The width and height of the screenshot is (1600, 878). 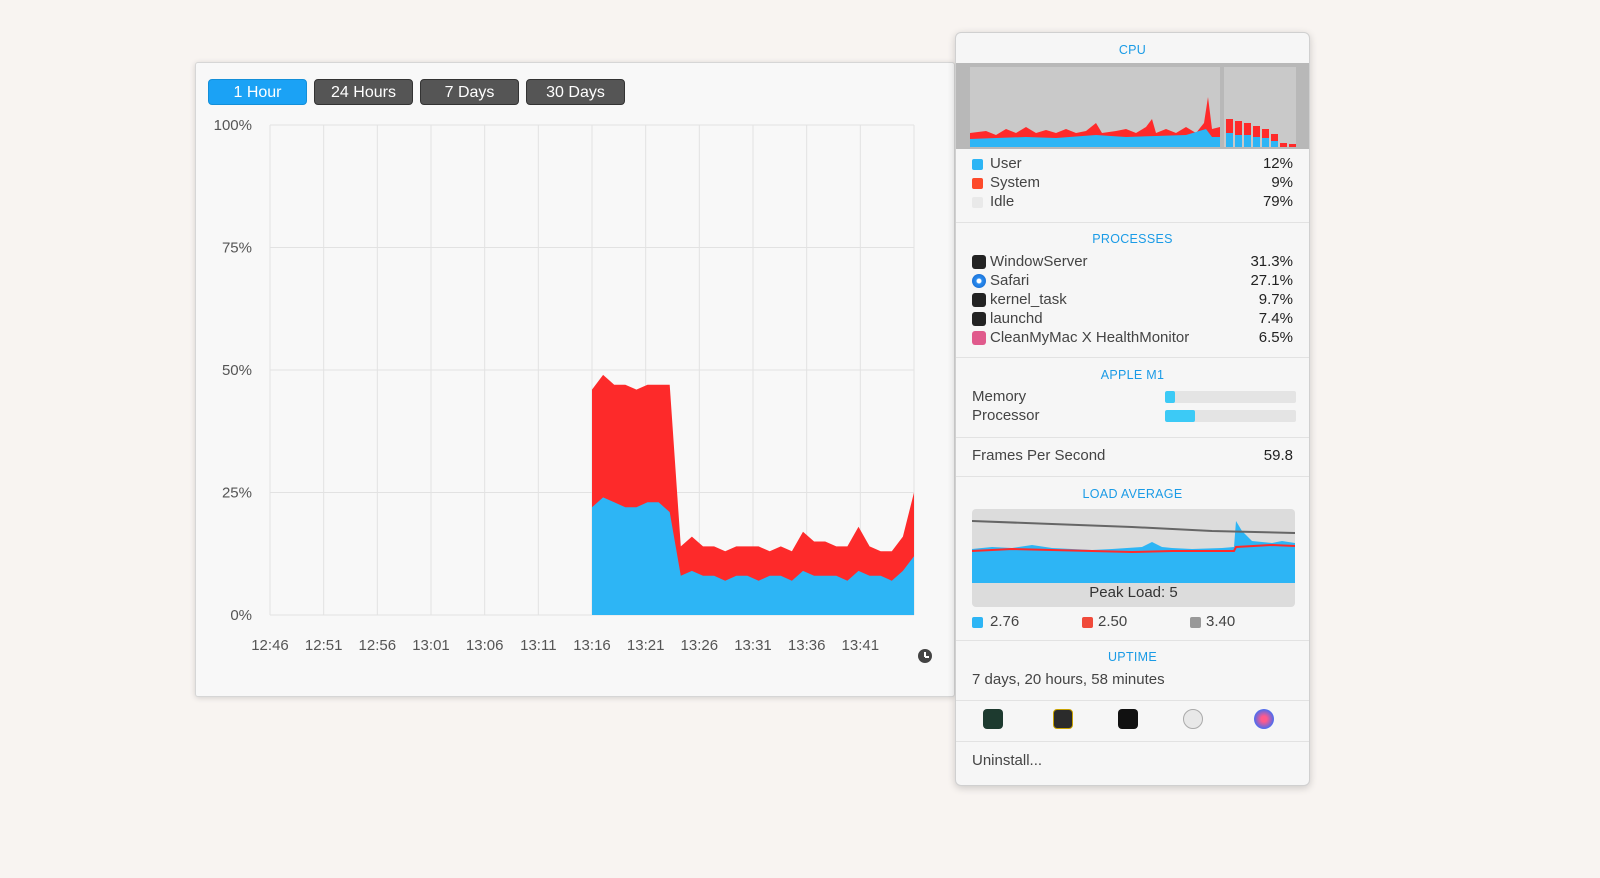 What do you see at coordinates (1271, 261) in the screenshot?
I see `process-value: 31.3%` at bounding box center [1271, 261].